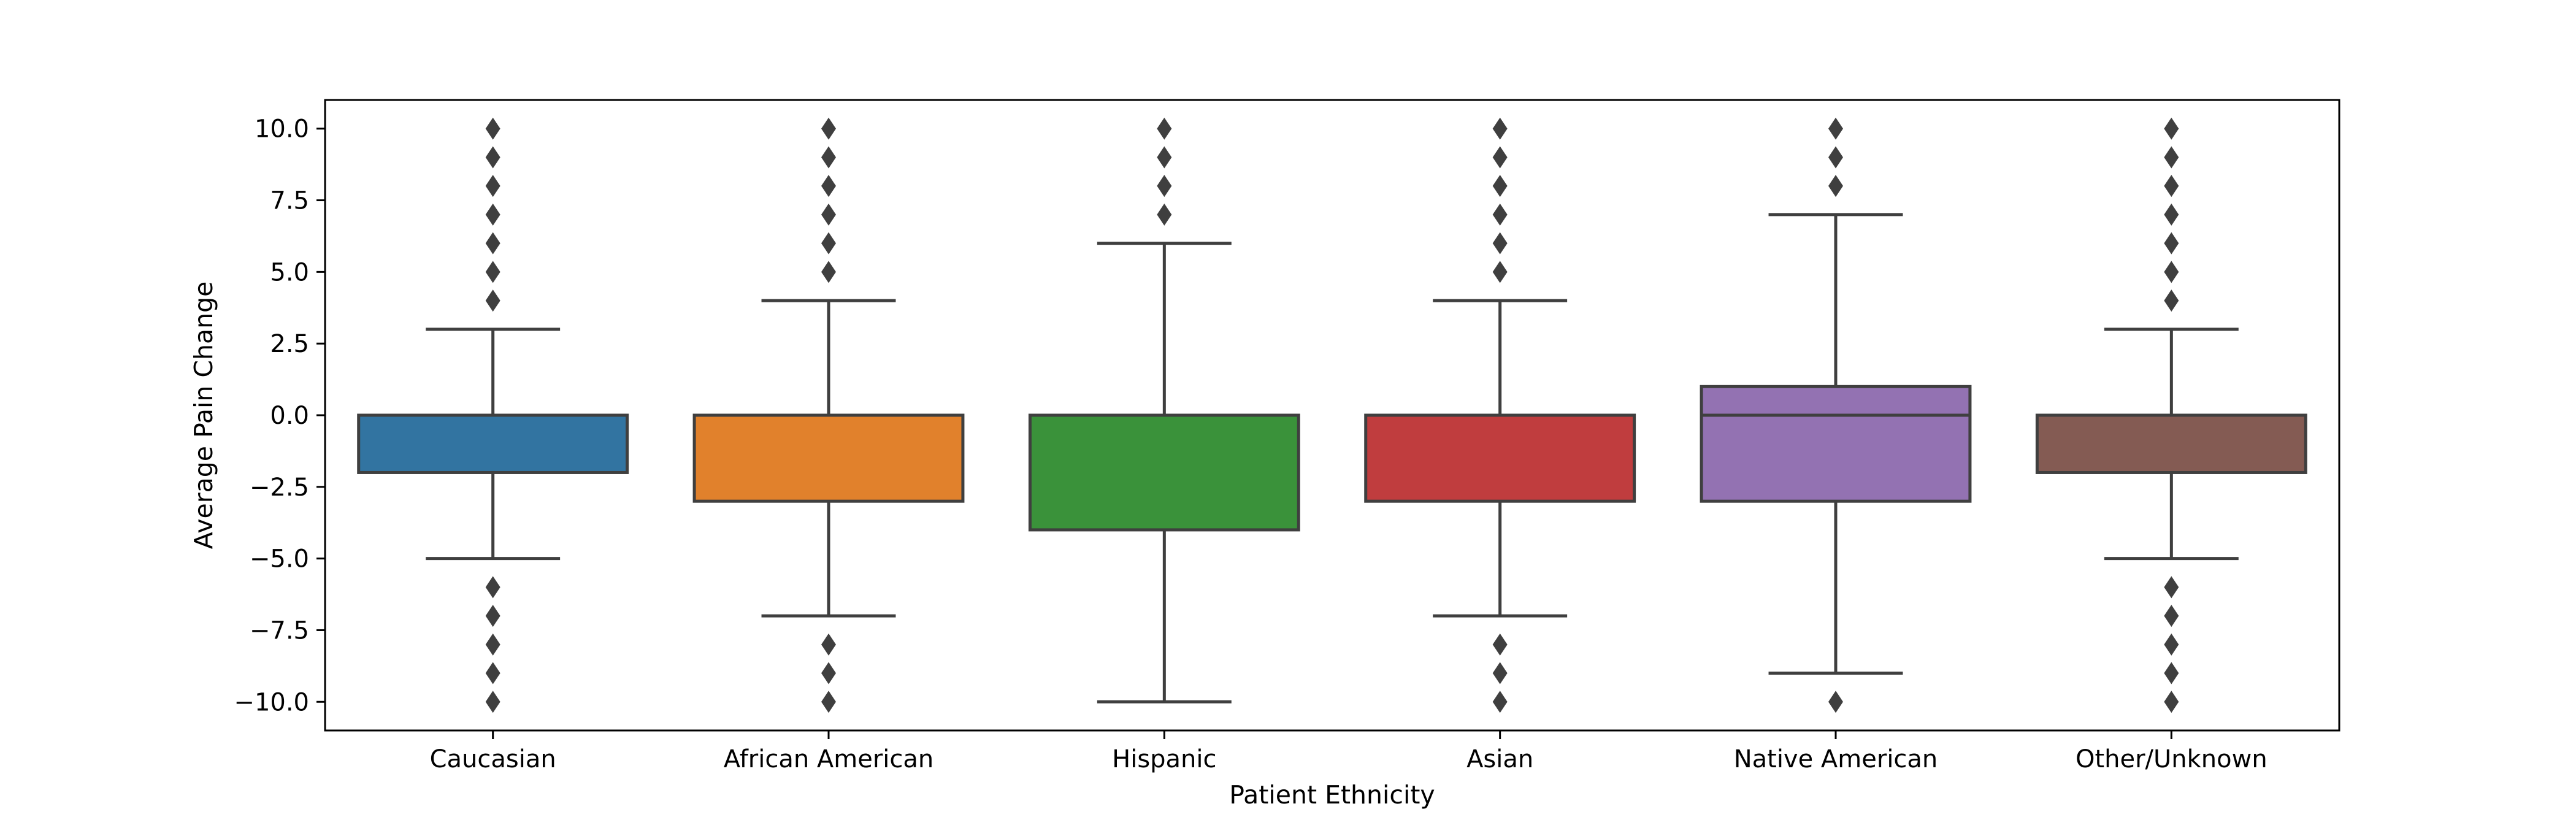  What do you see at coordinates (1500, 458) in the screenshot?
I see `box-asian` at bounding box center [1500, 458].